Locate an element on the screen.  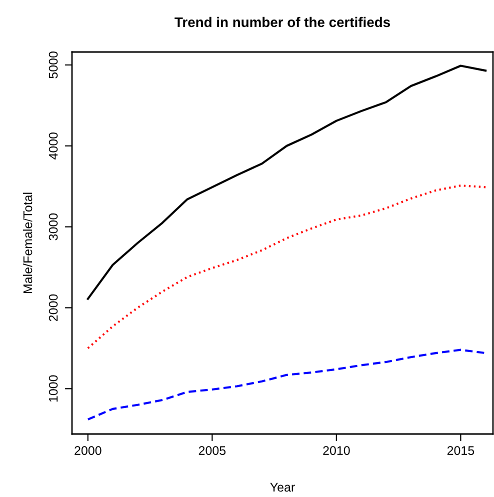
x-axis-title: Year is located at coordinates (282, 487).